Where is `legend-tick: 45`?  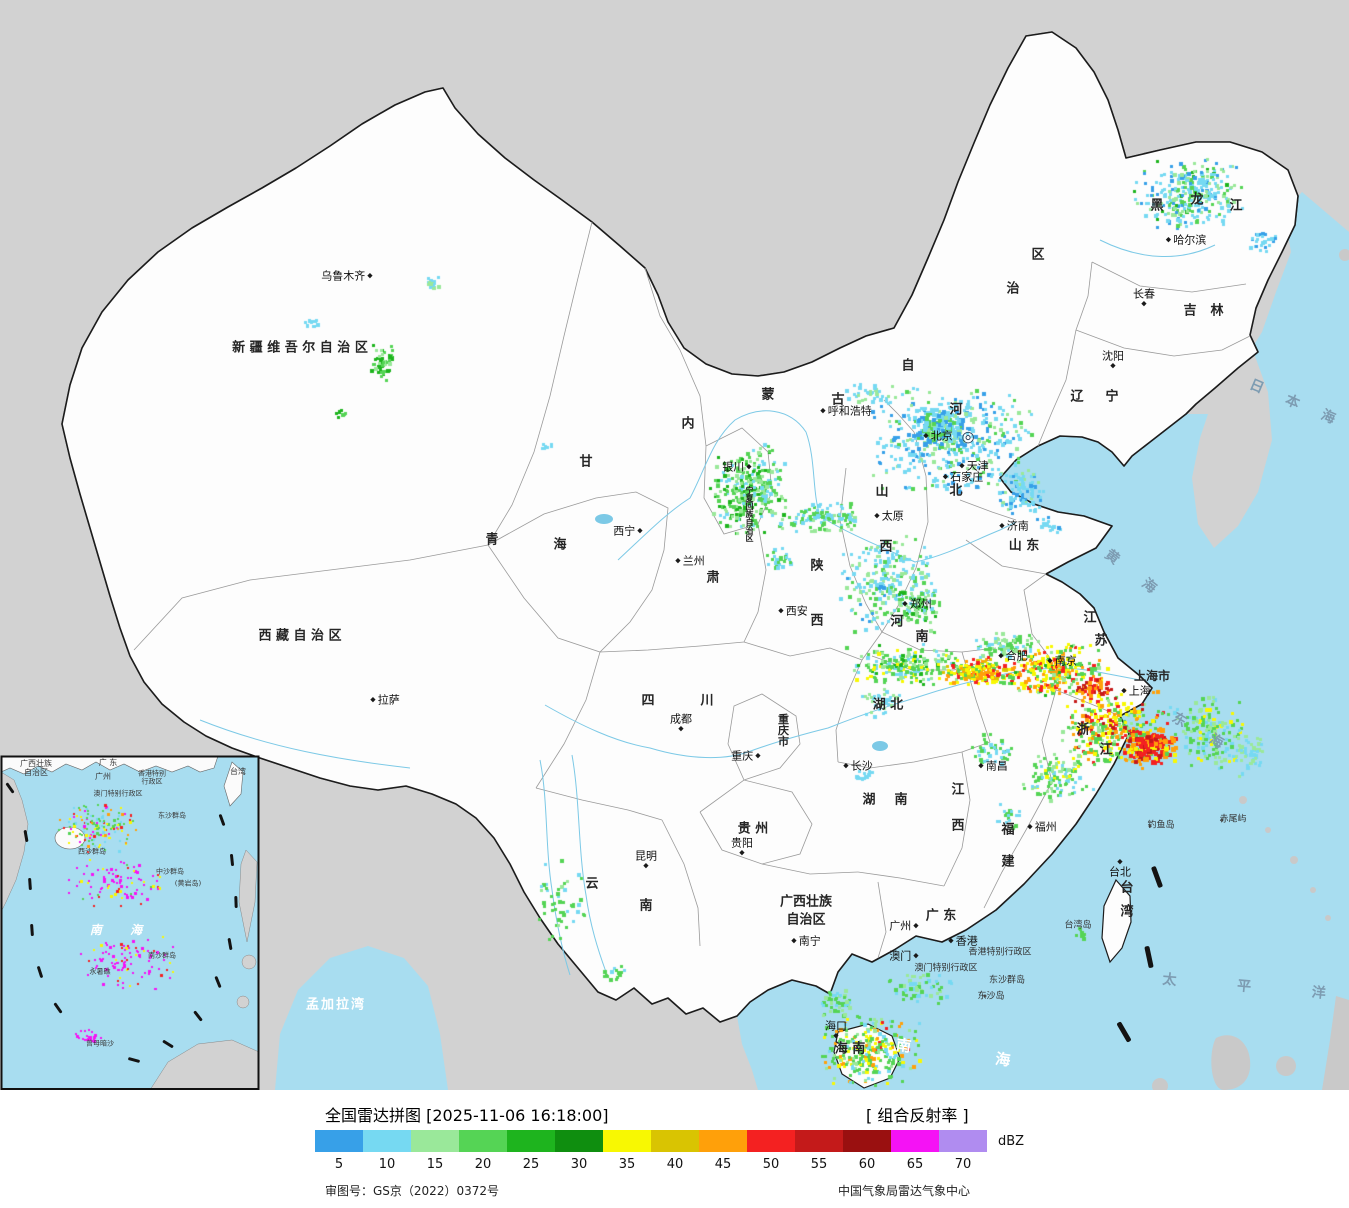 legend-tick: 45 is located at coordinates (723, 1164).